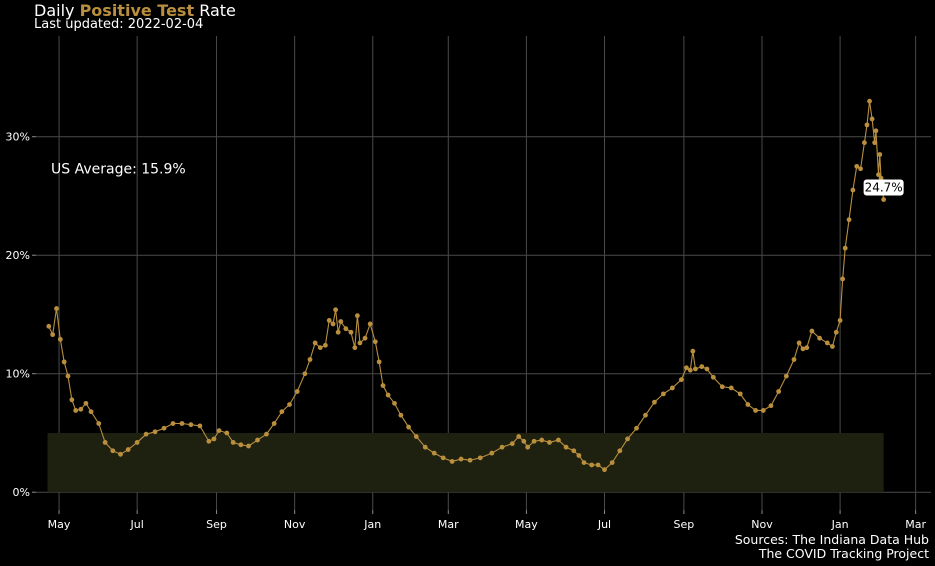  Describe the element at coordinates (18, 137) in the screenshot. I see `y-tick-label: 30%` at that location.